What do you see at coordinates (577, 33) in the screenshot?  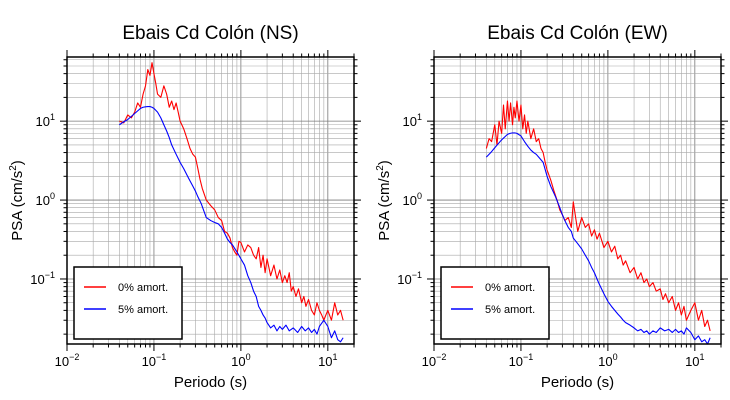 I see `chart-title: Ebais Cd Colón (EW)` at bounding box center [577, 33].